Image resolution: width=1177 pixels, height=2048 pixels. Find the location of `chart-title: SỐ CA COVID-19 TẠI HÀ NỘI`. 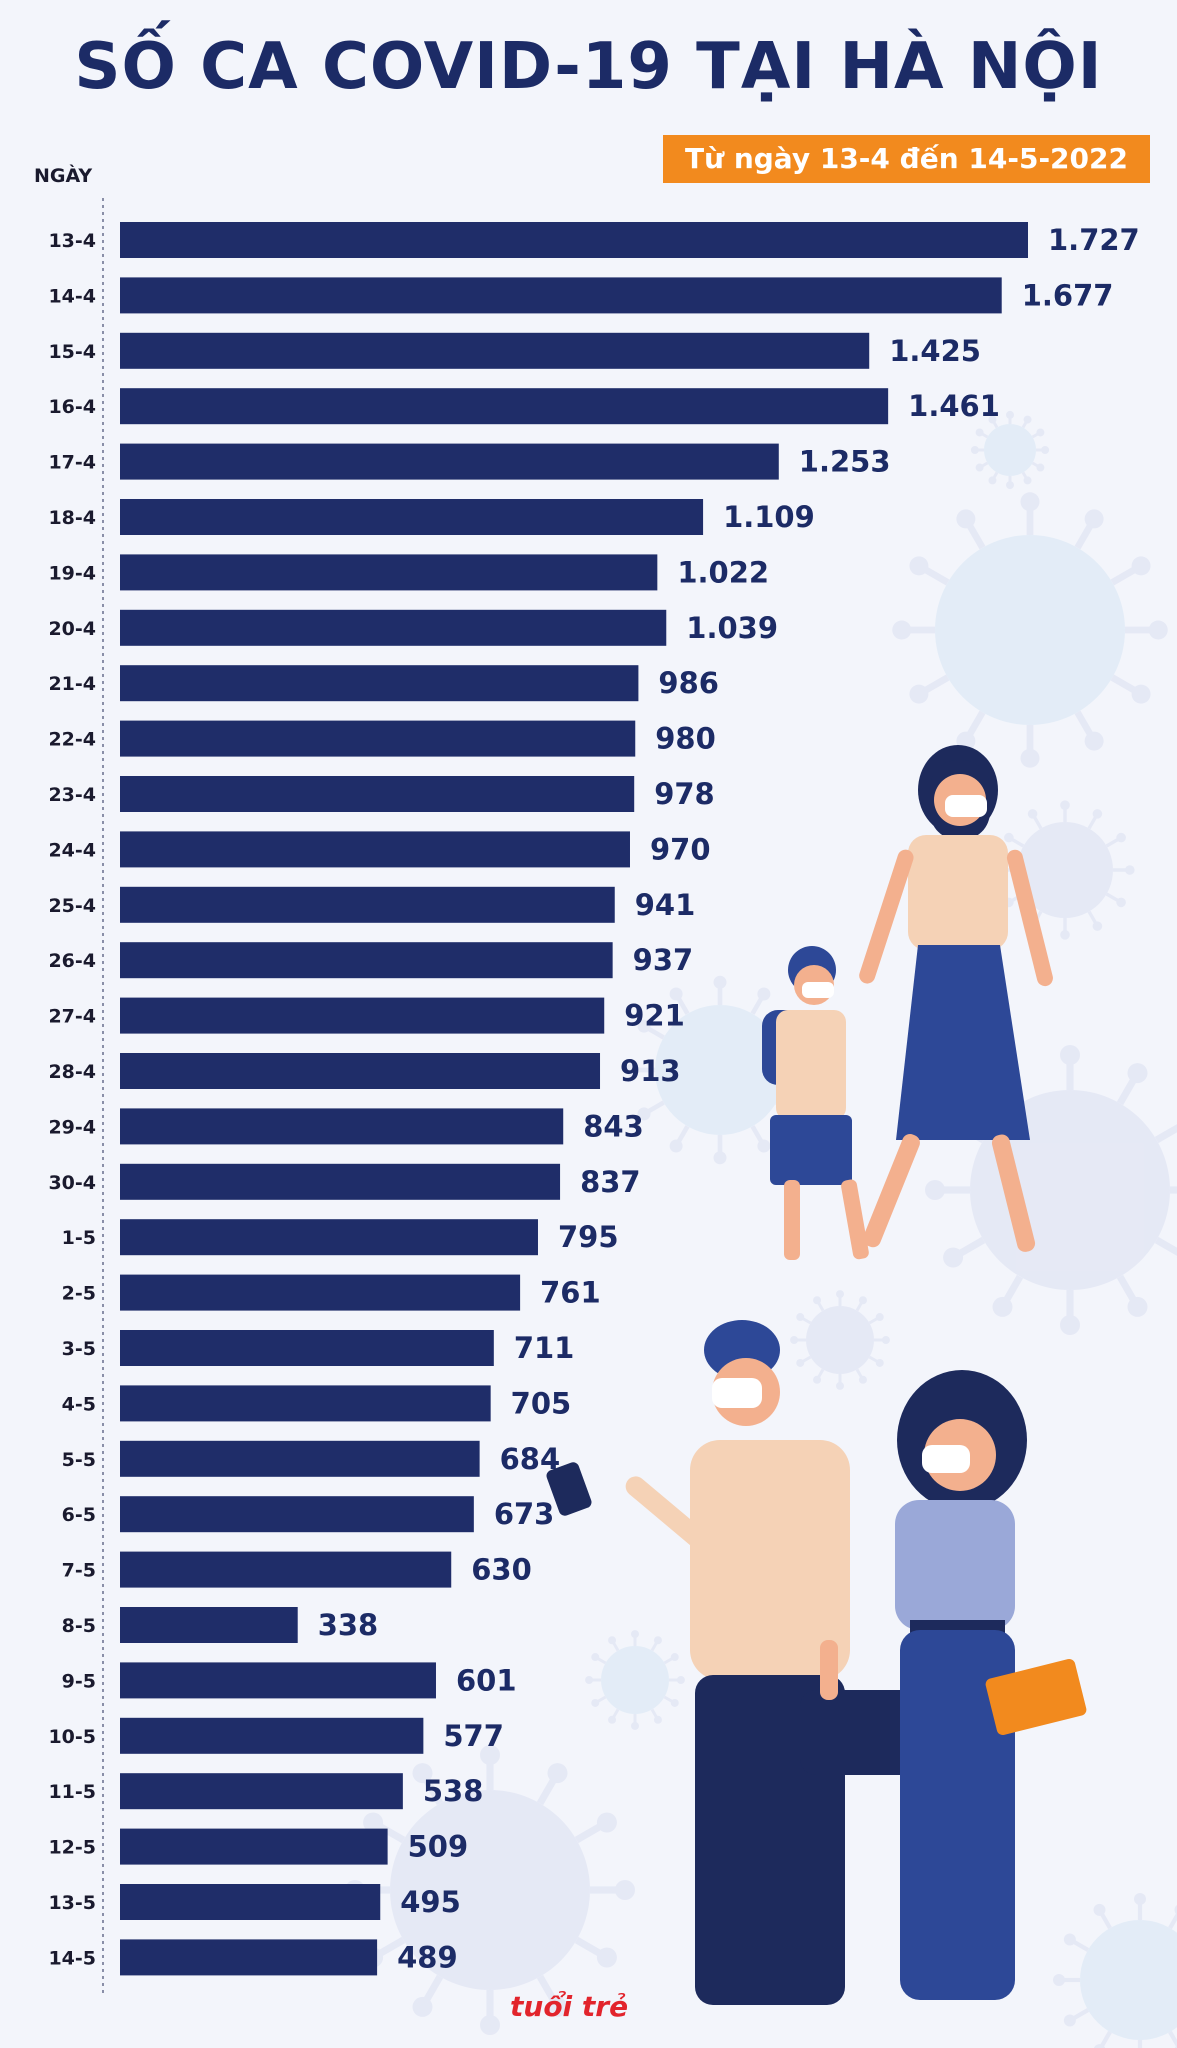

chart-title: SỐ CA COVID-19 TẠI HÀ NỘI is located at coordinates (588, 67).